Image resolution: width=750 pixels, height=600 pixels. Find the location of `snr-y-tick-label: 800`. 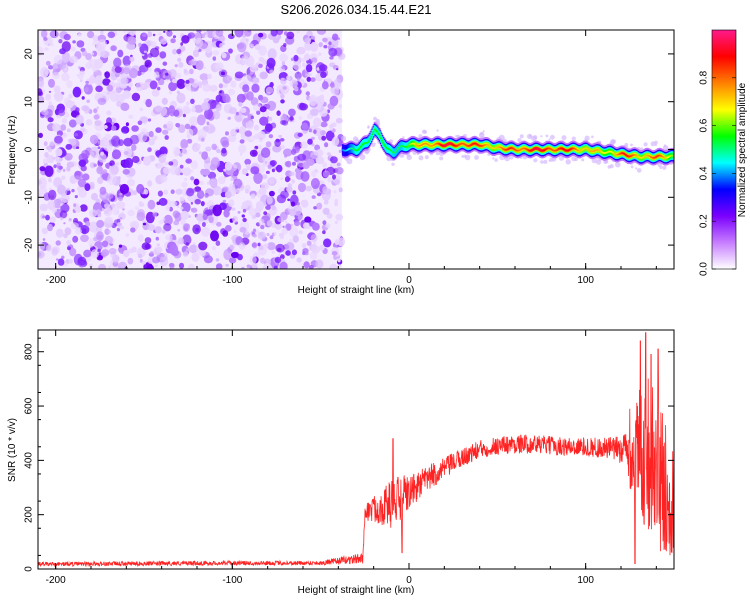

snr-y-tick-label: 800 is located at coordinates (29, 351).